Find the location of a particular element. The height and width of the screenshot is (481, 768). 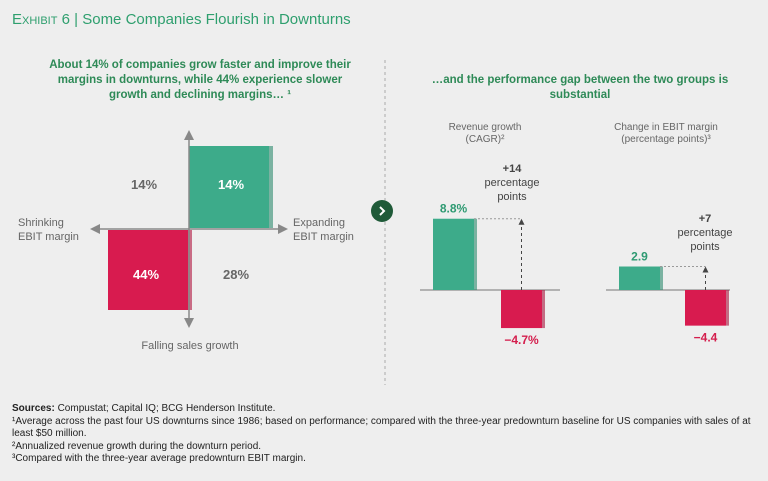

chart1-gap-arrow-up-icon is located at coordinates (521, 221).